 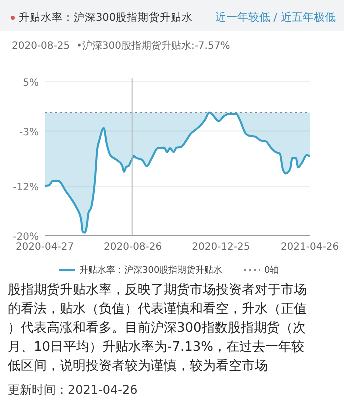 What do you see at coordinates (73, 390) in the screenshot?
I see `text: 更新时间：2021-04-26` at bounding box center [73, 390].